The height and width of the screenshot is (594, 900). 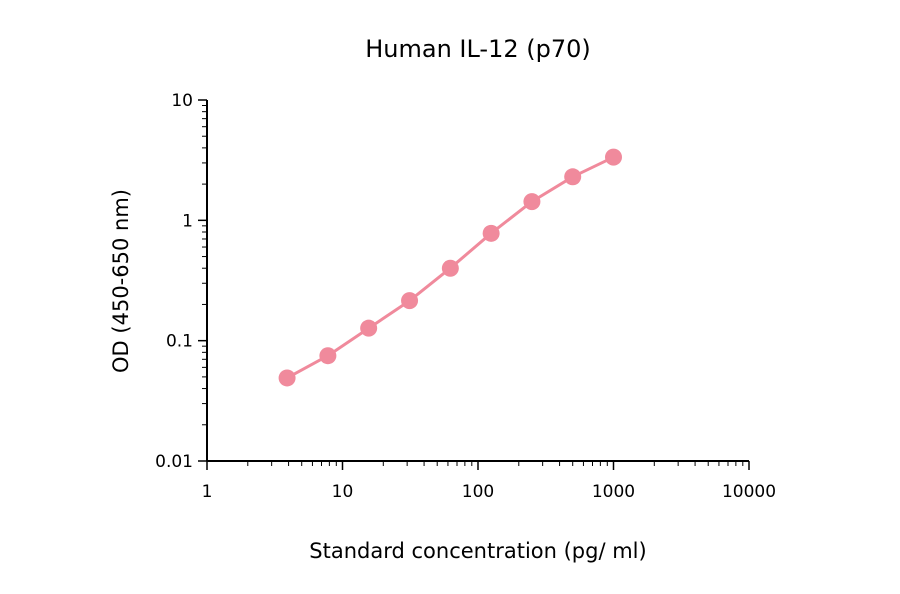 I want to click on x-tick-label: 1000, so click(x=613, y=492).